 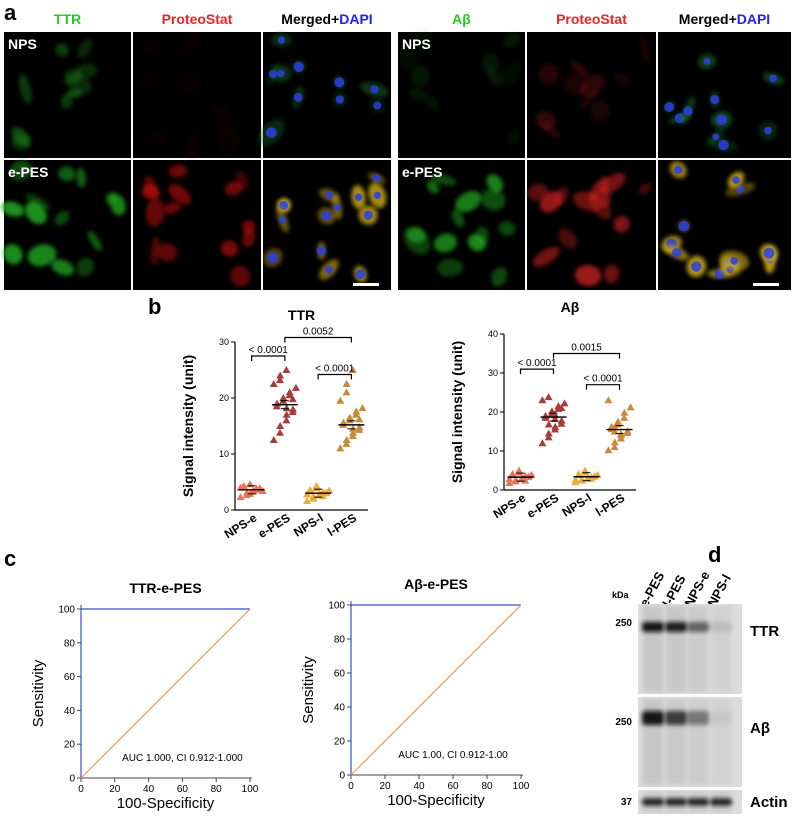 What do you see at coordinates (493, 334) in the screenshot?
I see `y-tick-label: 40` at bounding box center [493, 334].